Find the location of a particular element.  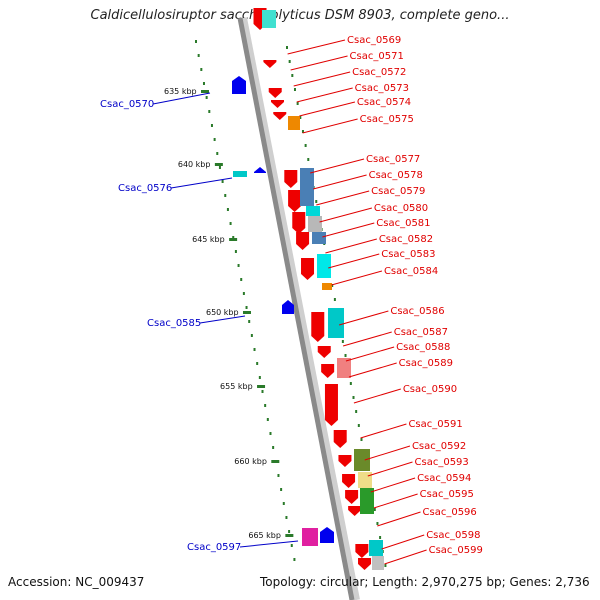

gene-label: Csac_0588 is located at coordinates (423, 347).